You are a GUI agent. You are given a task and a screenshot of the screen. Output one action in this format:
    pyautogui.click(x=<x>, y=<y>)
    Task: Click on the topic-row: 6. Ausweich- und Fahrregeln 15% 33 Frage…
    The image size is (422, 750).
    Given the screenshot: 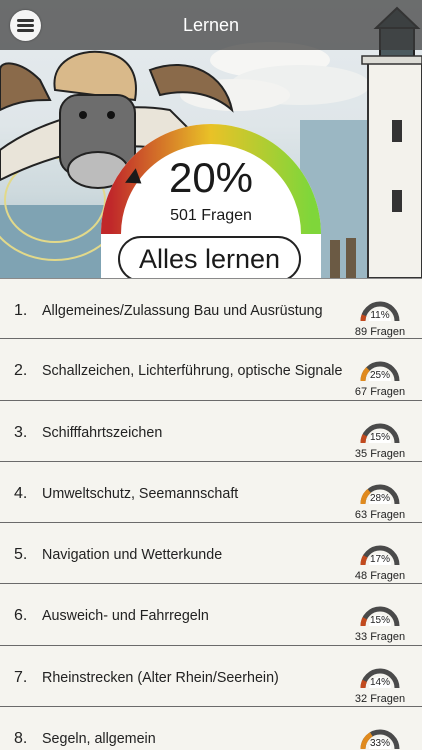 What is the action you would take?
    pyautogui.click(x=211, y=615)
    